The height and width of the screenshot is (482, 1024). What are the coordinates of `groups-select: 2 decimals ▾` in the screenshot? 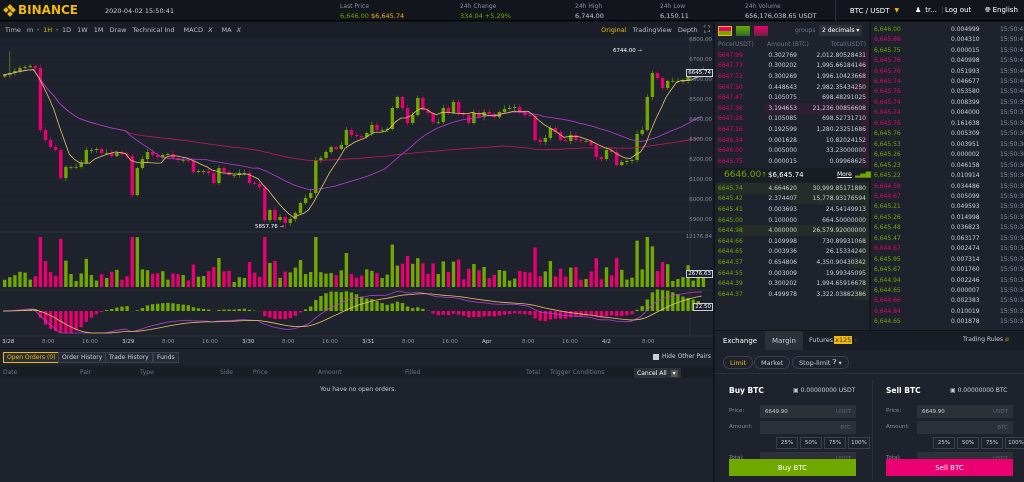 It's located at (841, 30).